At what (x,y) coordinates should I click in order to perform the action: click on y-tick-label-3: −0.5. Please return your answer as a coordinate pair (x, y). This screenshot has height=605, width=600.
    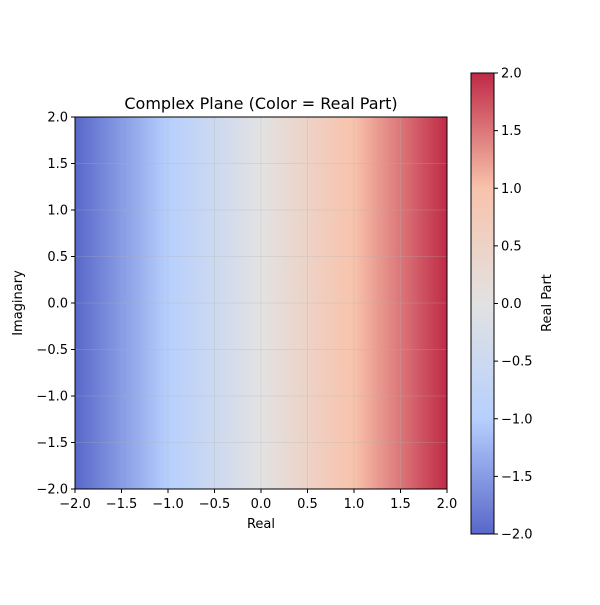
    Looking at the image, I should click on (52, 350).